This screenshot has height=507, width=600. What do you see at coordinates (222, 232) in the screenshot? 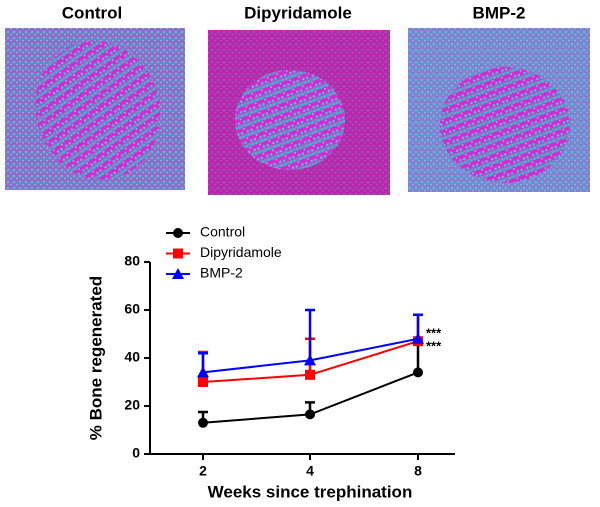
I see `legend-label: Control` at bounding box center [222, 232].